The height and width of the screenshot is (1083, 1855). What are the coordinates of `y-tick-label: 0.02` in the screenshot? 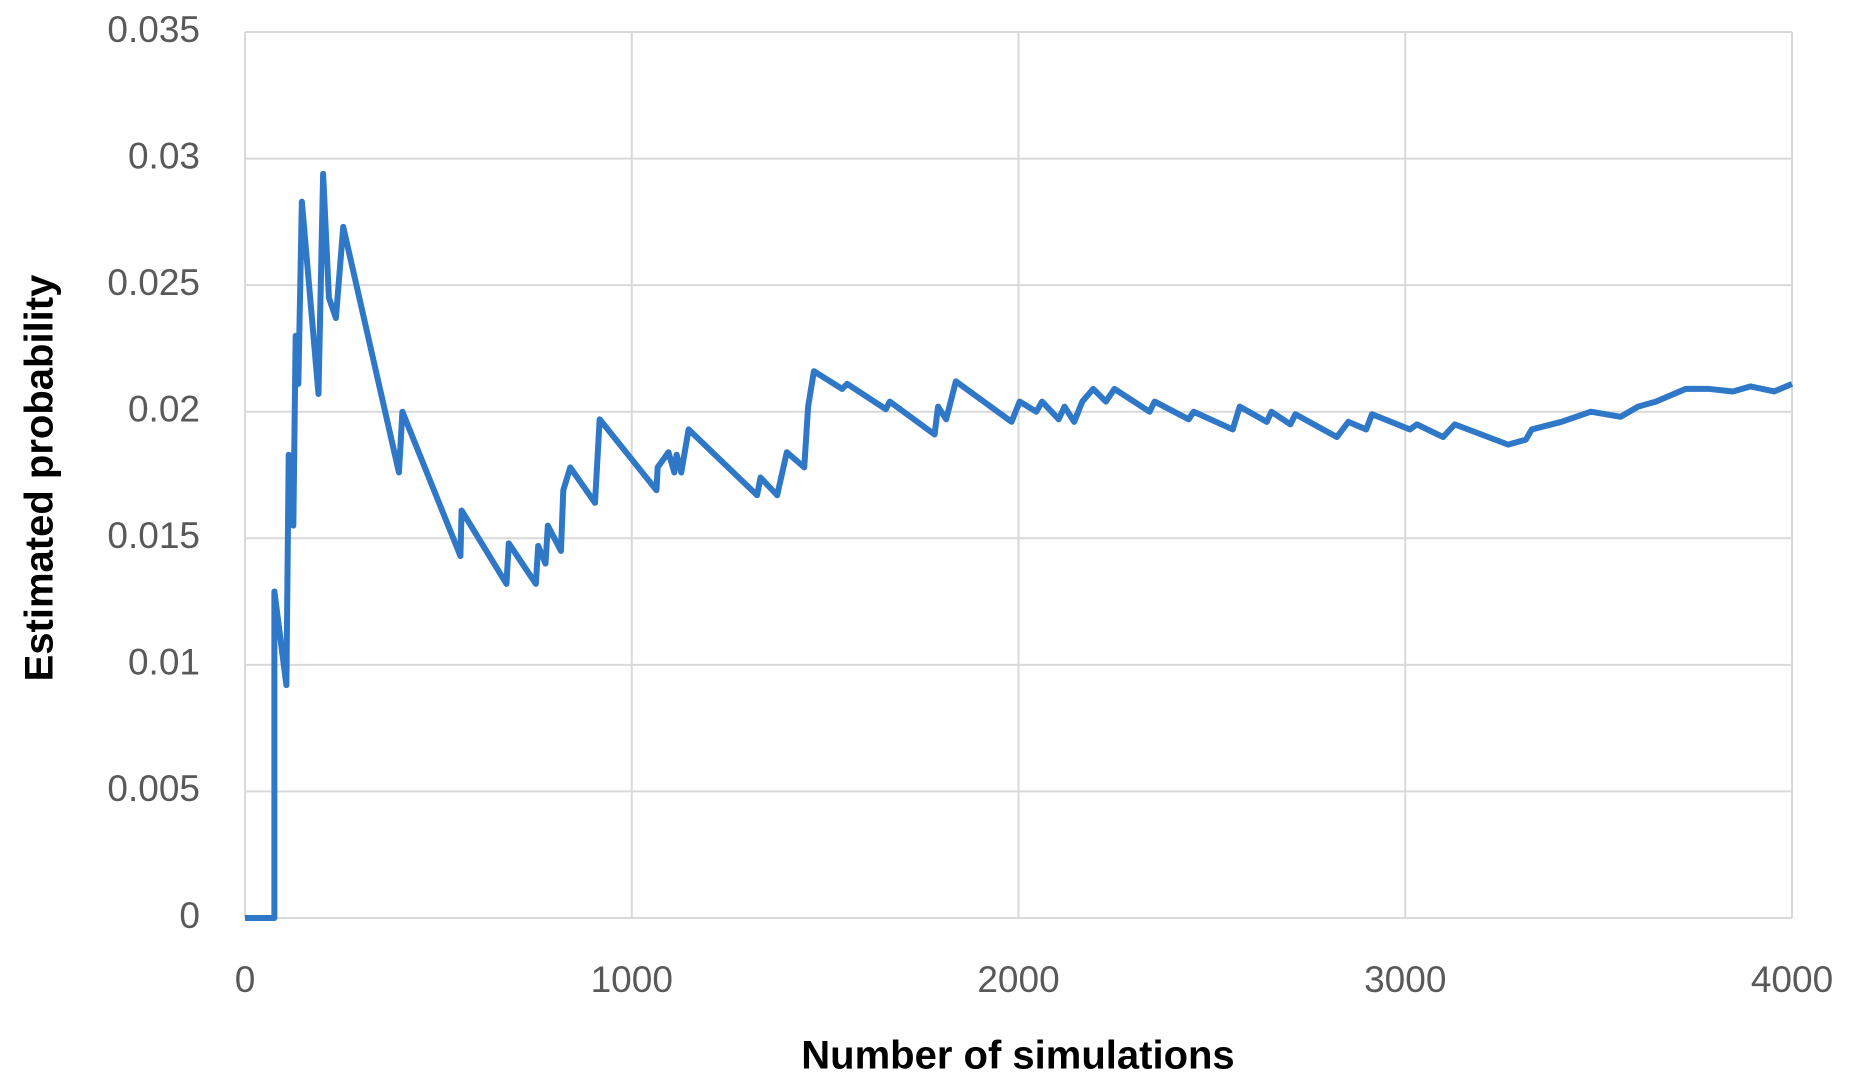 It's located at (164, 408).